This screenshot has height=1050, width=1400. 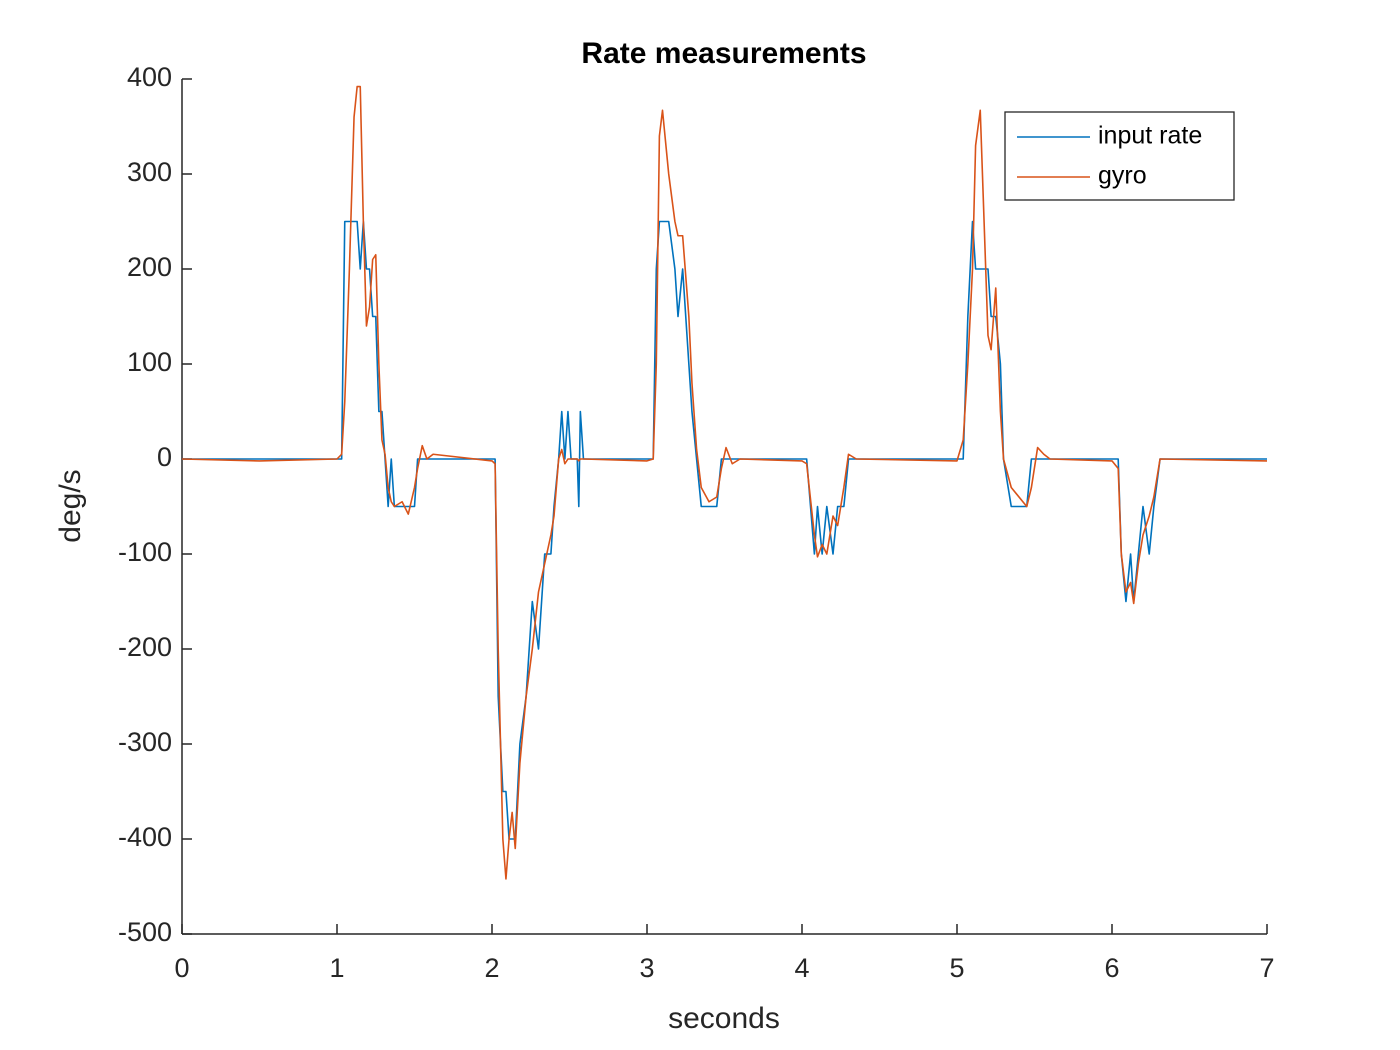 I want to click on x-tick-label: 7, so click(x=1266, y=968).